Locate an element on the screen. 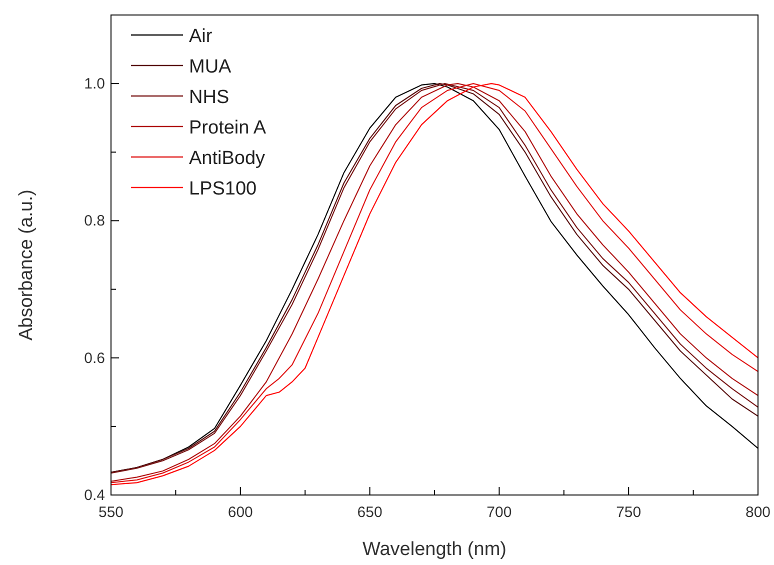  x-axis-title: Wavelength (nm) is located at coordinates (434, 549).